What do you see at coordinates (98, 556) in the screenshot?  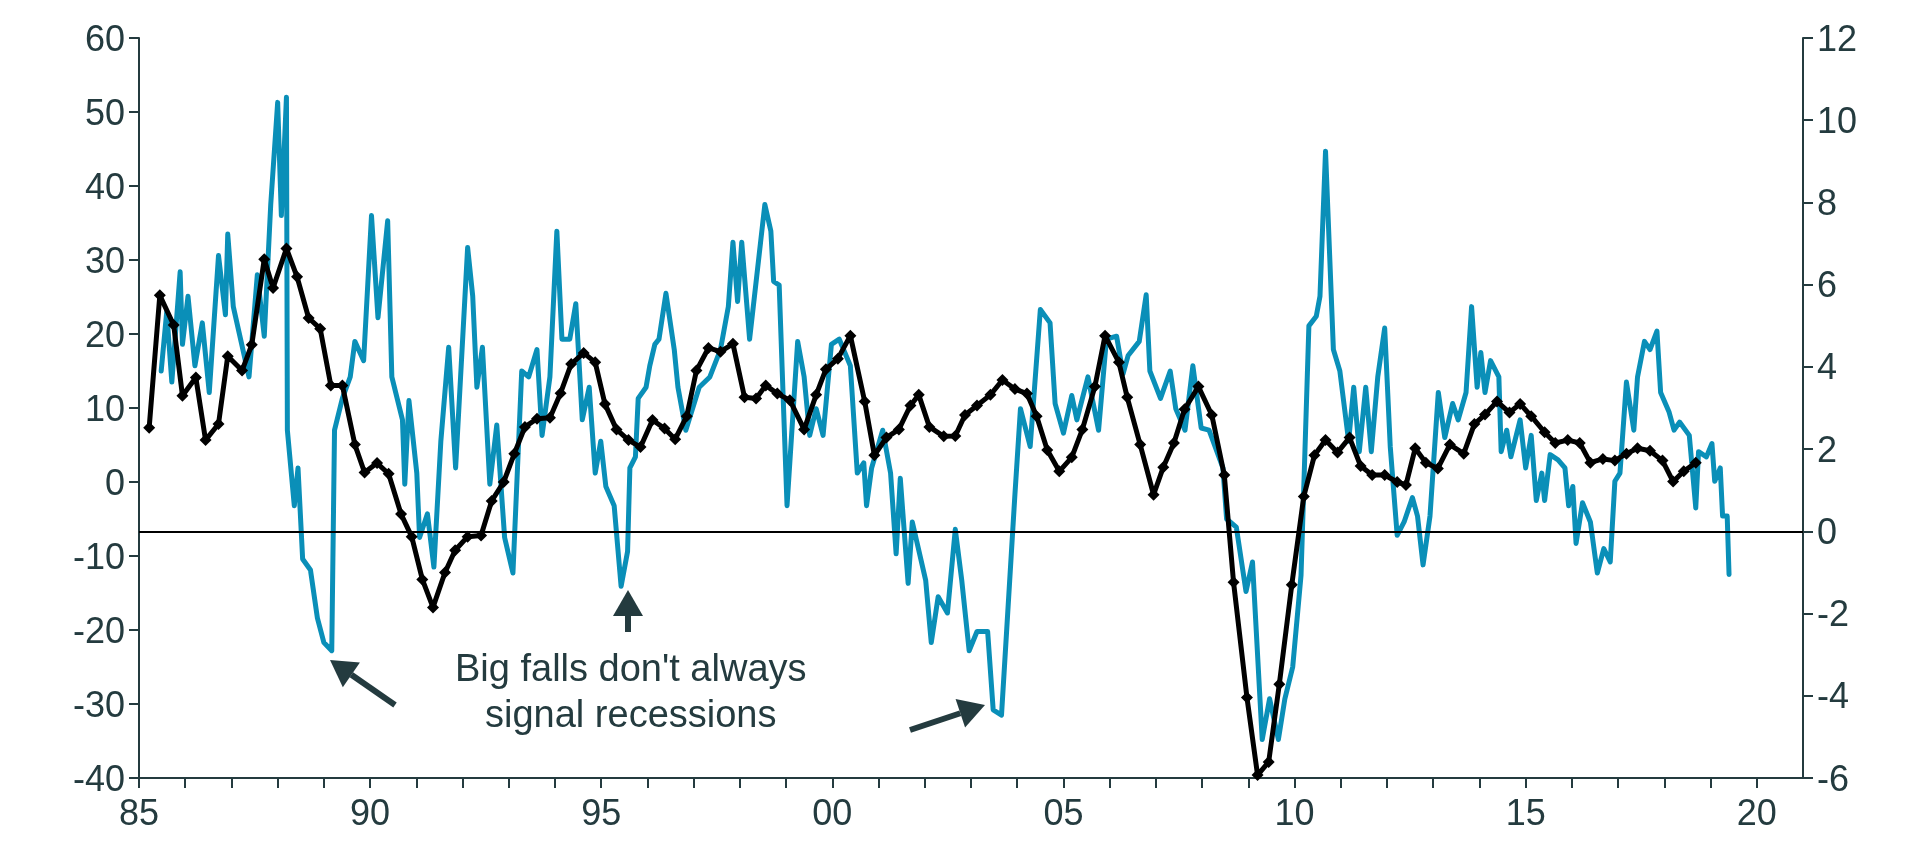 I see `y-tick-label: -10` at bounding box center [98, 556].